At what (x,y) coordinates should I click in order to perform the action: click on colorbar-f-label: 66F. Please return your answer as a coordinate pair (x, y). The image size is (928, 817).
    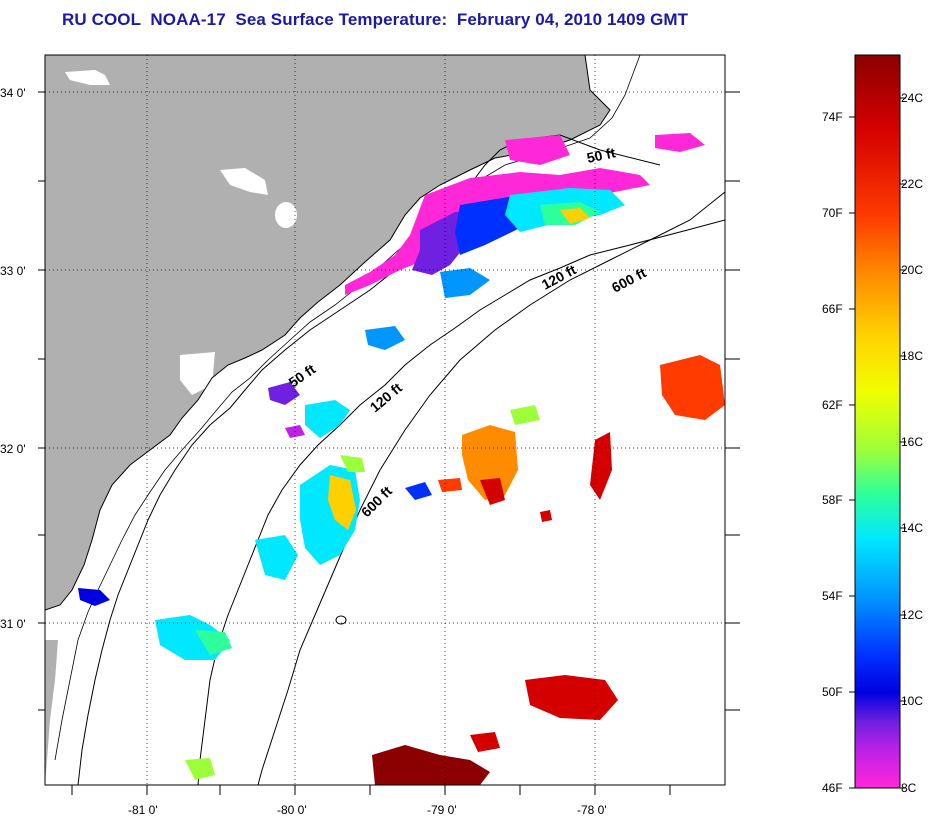
    Looking at the image, I should click on (832, 309).